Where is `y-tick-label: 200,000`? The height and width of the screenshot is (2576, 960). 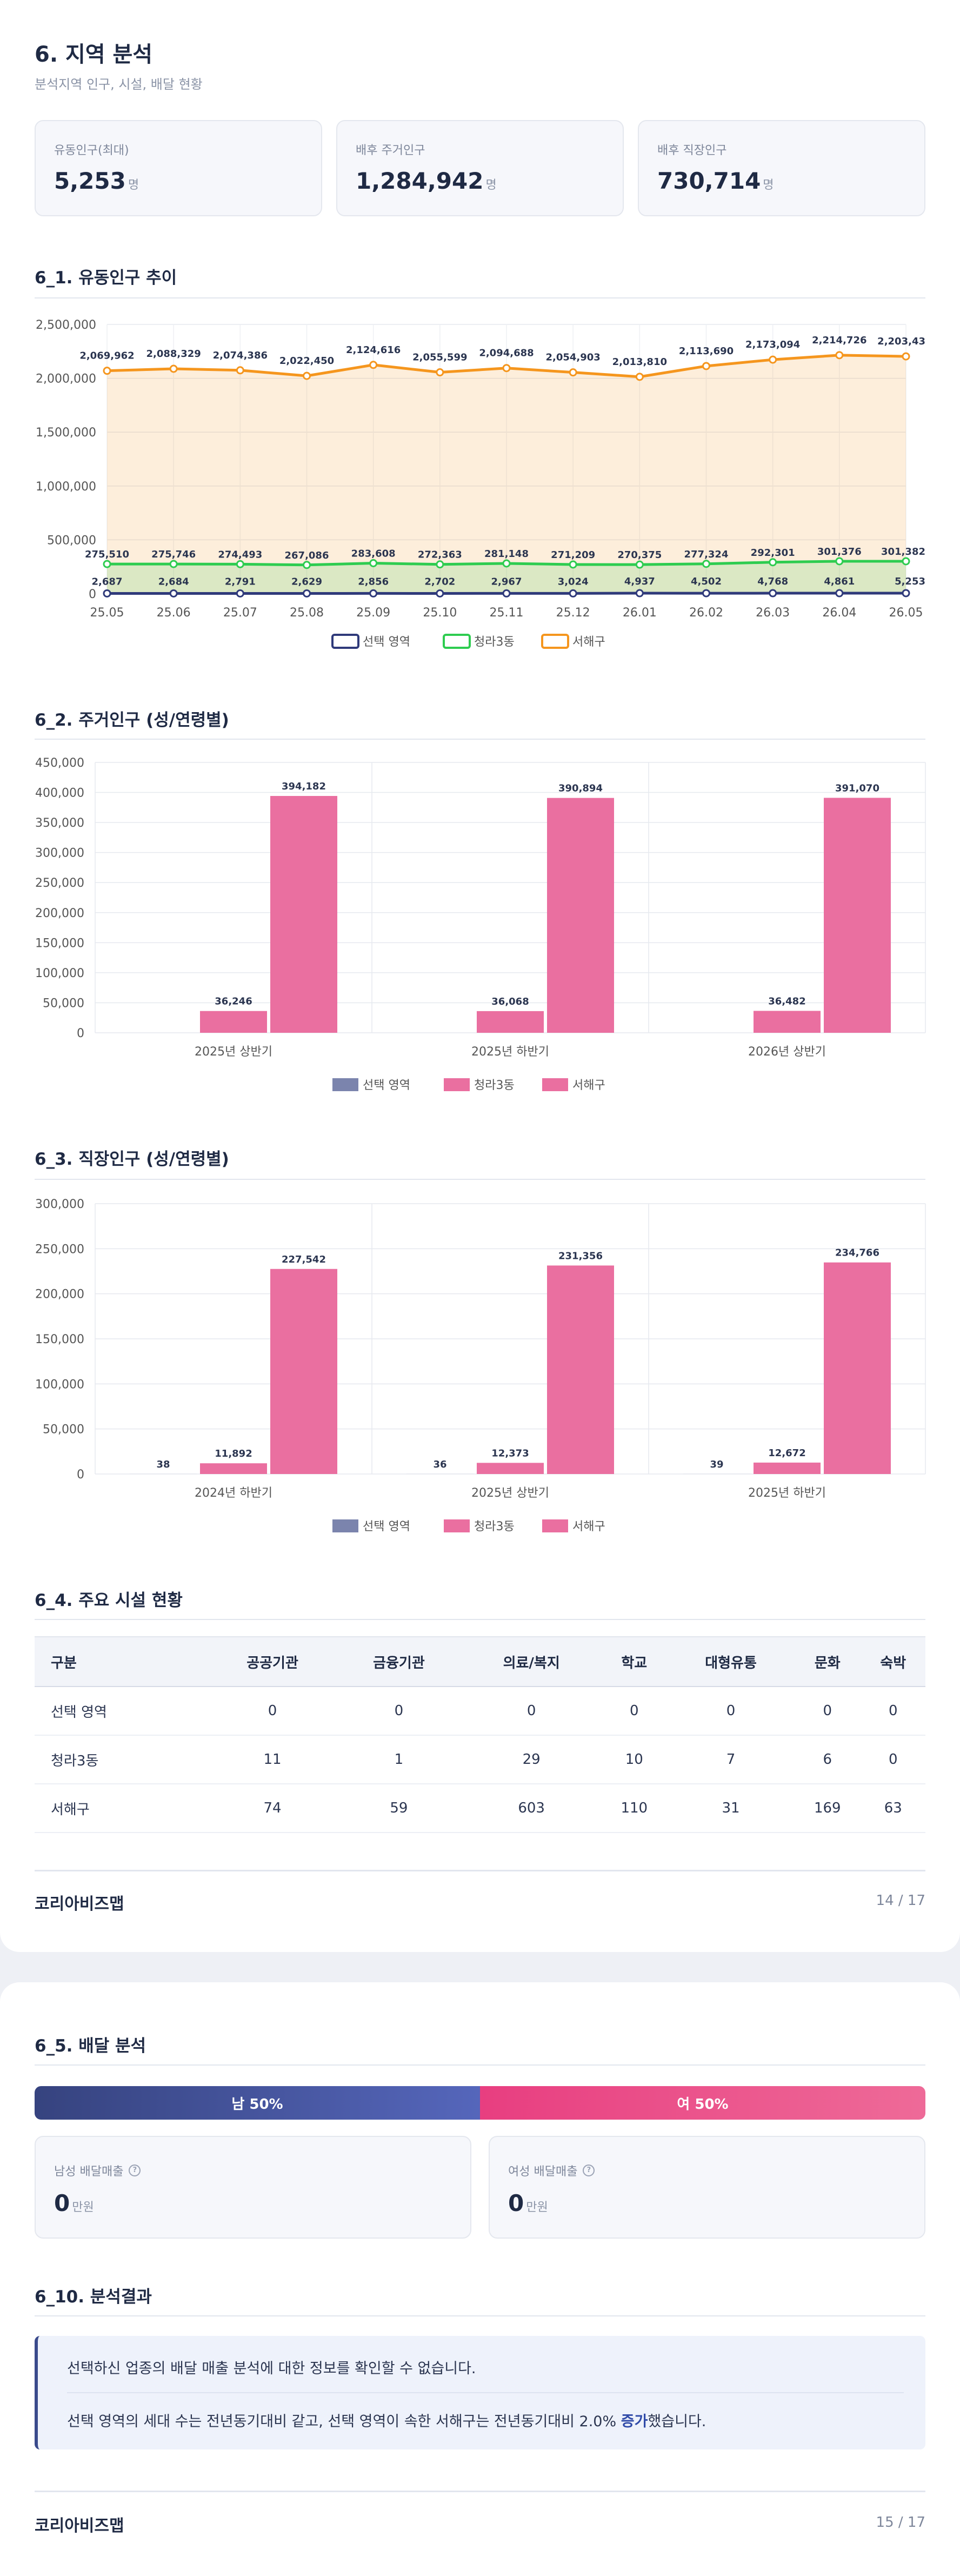
y-tick-label: 200,000 is located at coordinates (60, 914).